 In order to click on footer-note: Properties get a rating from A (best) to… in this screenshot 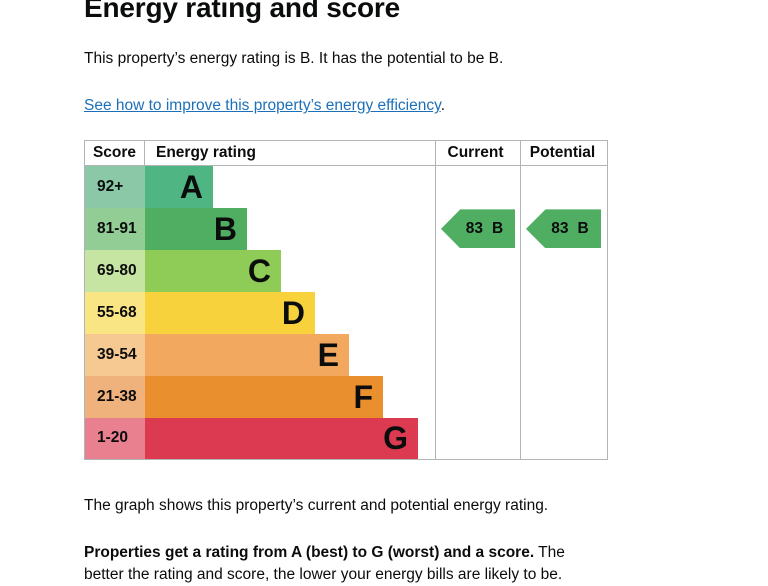, I will do `click(346, 564)`.